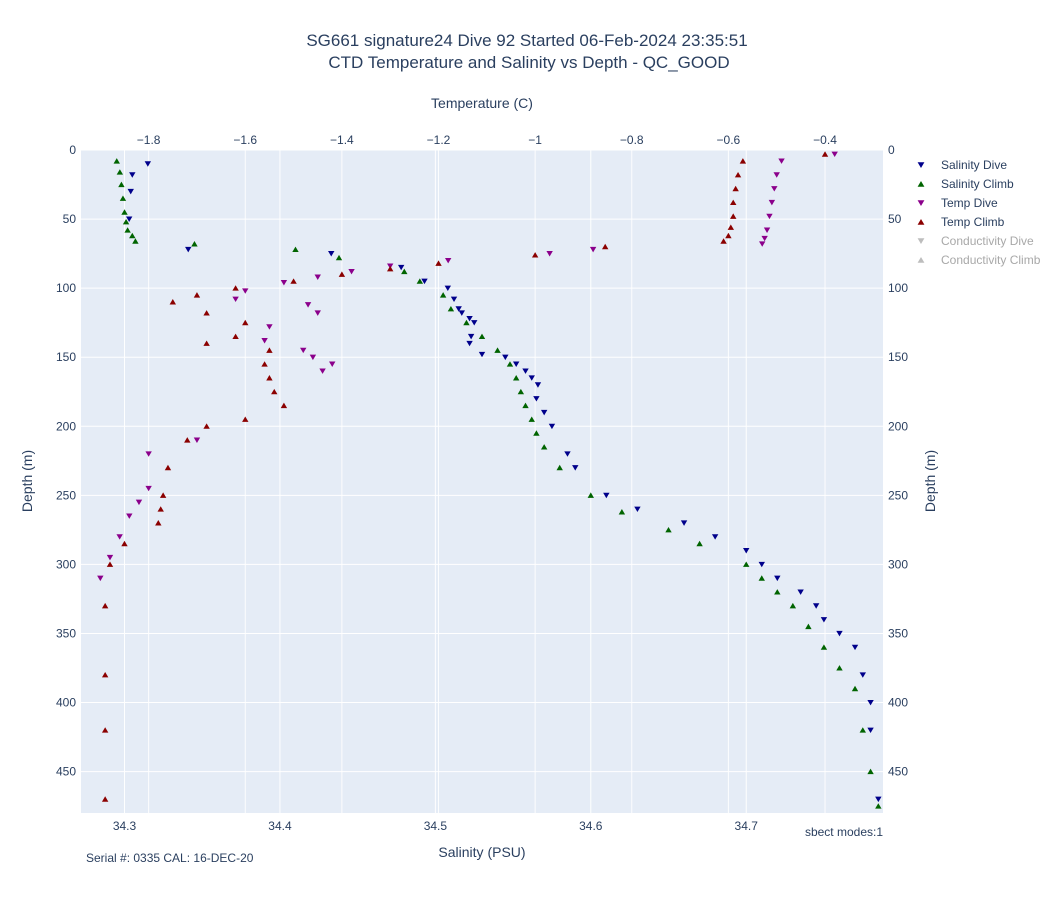 Image resolution: width=1058 pixels, height=899 pixels. What do you see at coordinates (591, 826) in the screenshot?
I see `salinity-tick-label: 34.6` at bounding box center [591, 826].